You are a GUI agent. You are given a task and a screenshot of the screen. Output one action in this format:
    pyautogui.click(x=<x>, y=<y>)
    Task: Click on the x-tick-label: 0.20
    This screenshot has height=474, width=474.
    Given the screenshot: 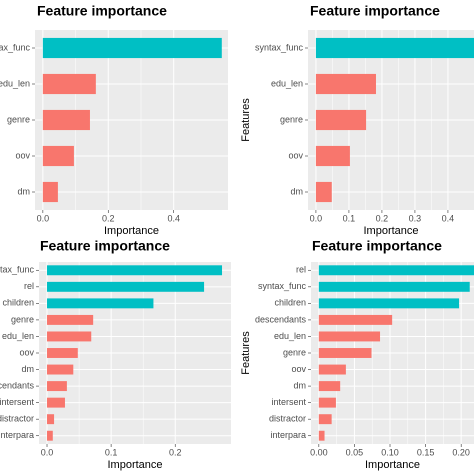 What is the action you would take?
    pyautogui.click(x=461, y=452)
    